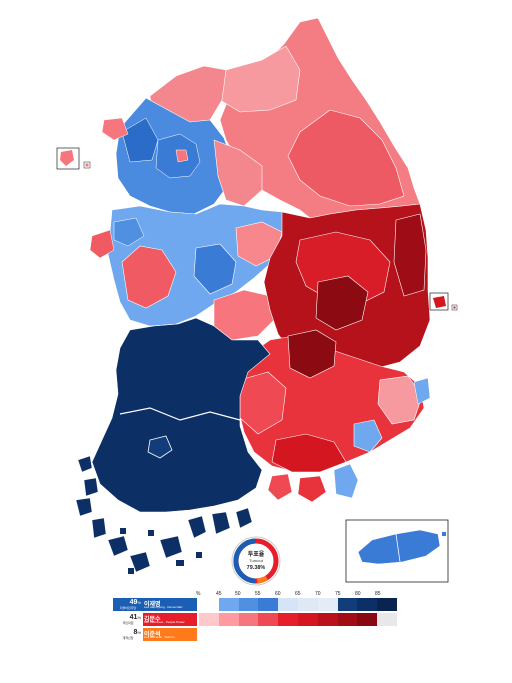 The height and width of the screenshot is (683, 512). Describe the element at coordinates (358, 594) in the screenshot. I see `legend-tick: 80` at that location.